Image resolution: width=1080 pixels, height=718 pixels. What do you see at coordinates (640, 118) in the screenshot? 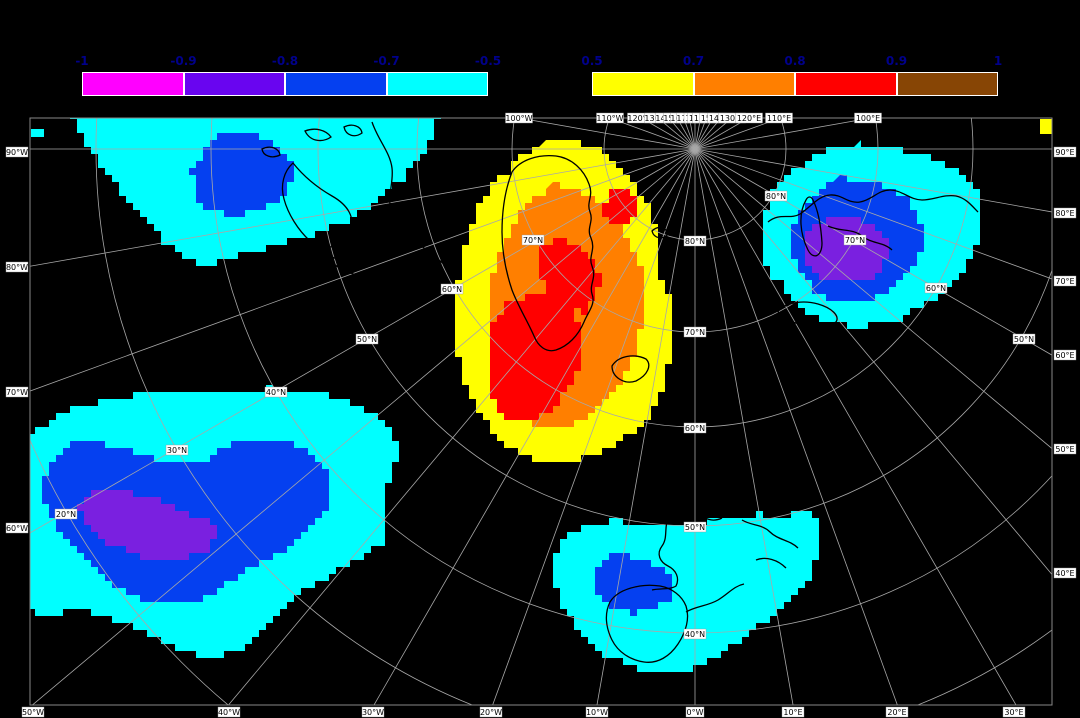
I see `svg-text: 120°W` at bounding box center [640, 118].